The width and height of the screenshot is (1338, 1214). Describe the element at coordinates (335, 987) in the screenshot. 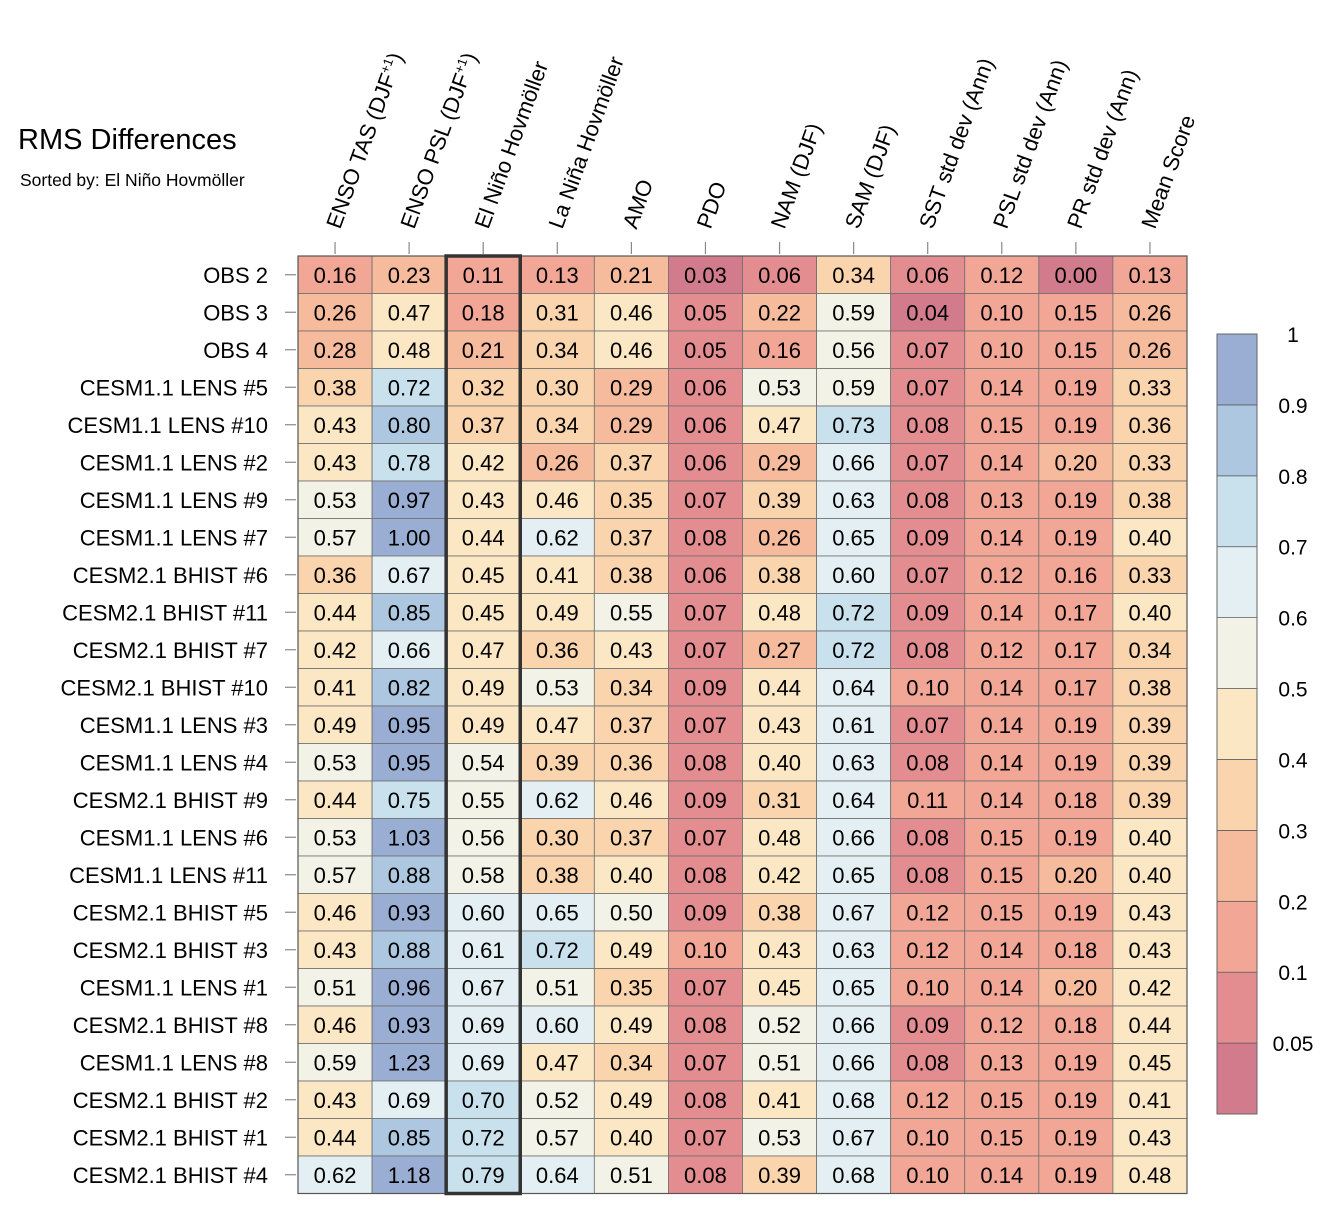

I see `cell-value-label: 0.51` at that location.